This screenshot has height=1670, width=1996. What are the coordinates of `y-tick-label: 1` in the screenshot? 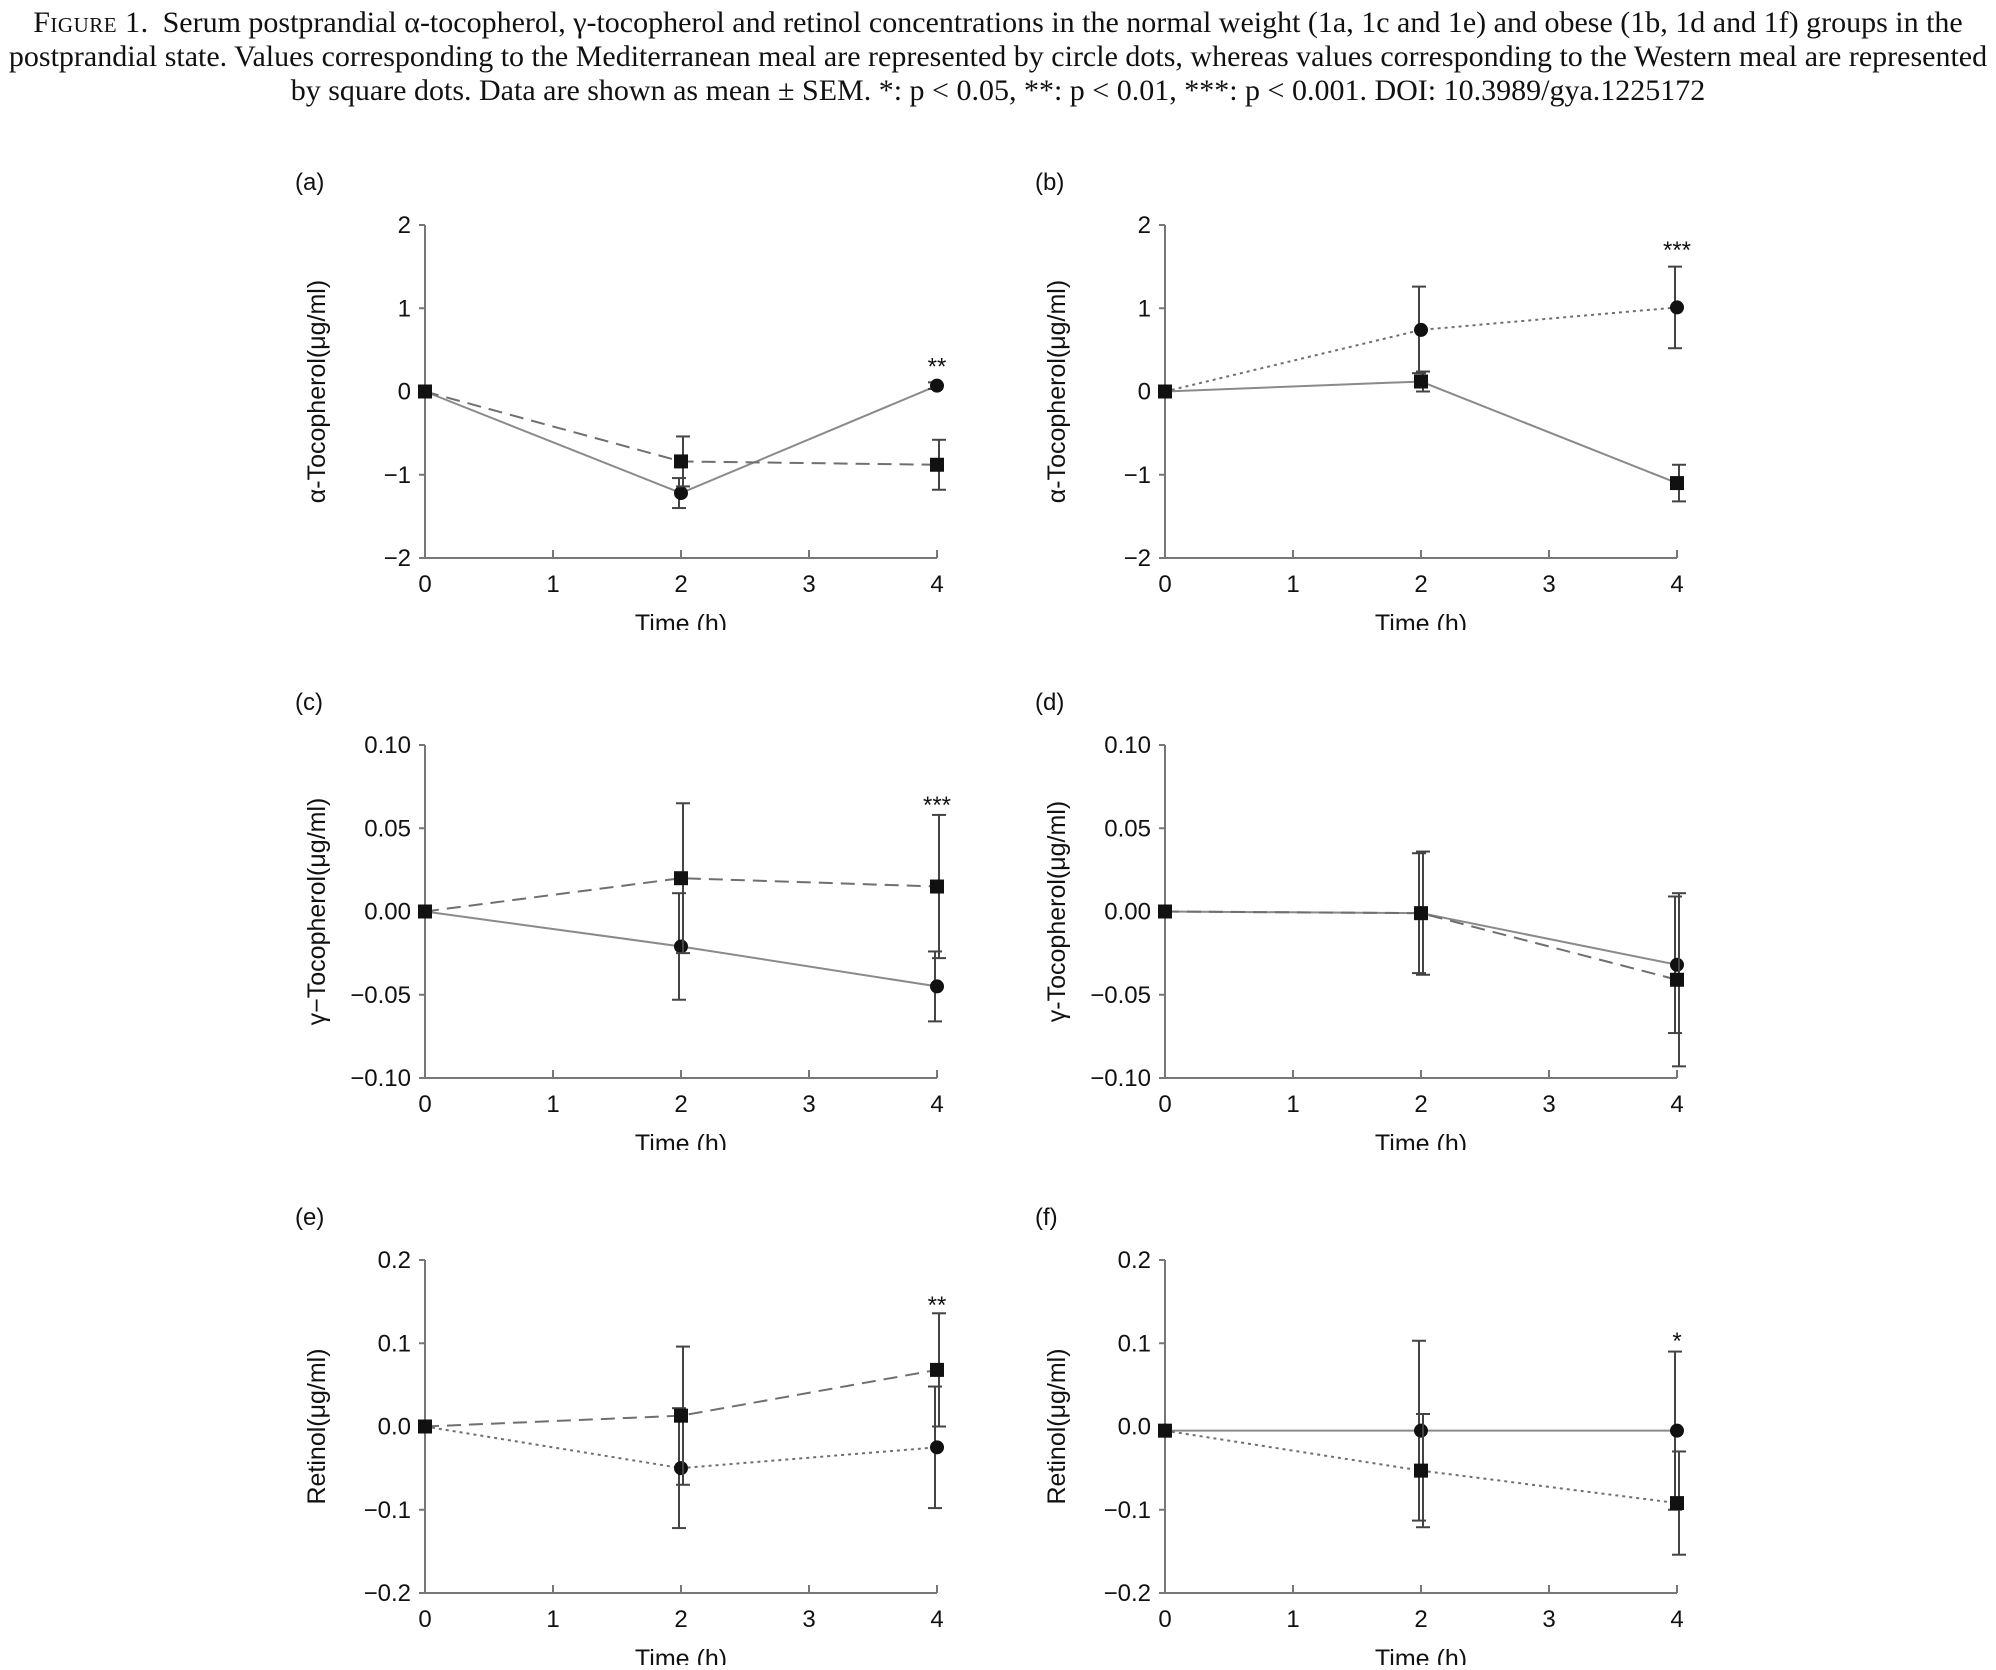 It's located at (1144, 308).